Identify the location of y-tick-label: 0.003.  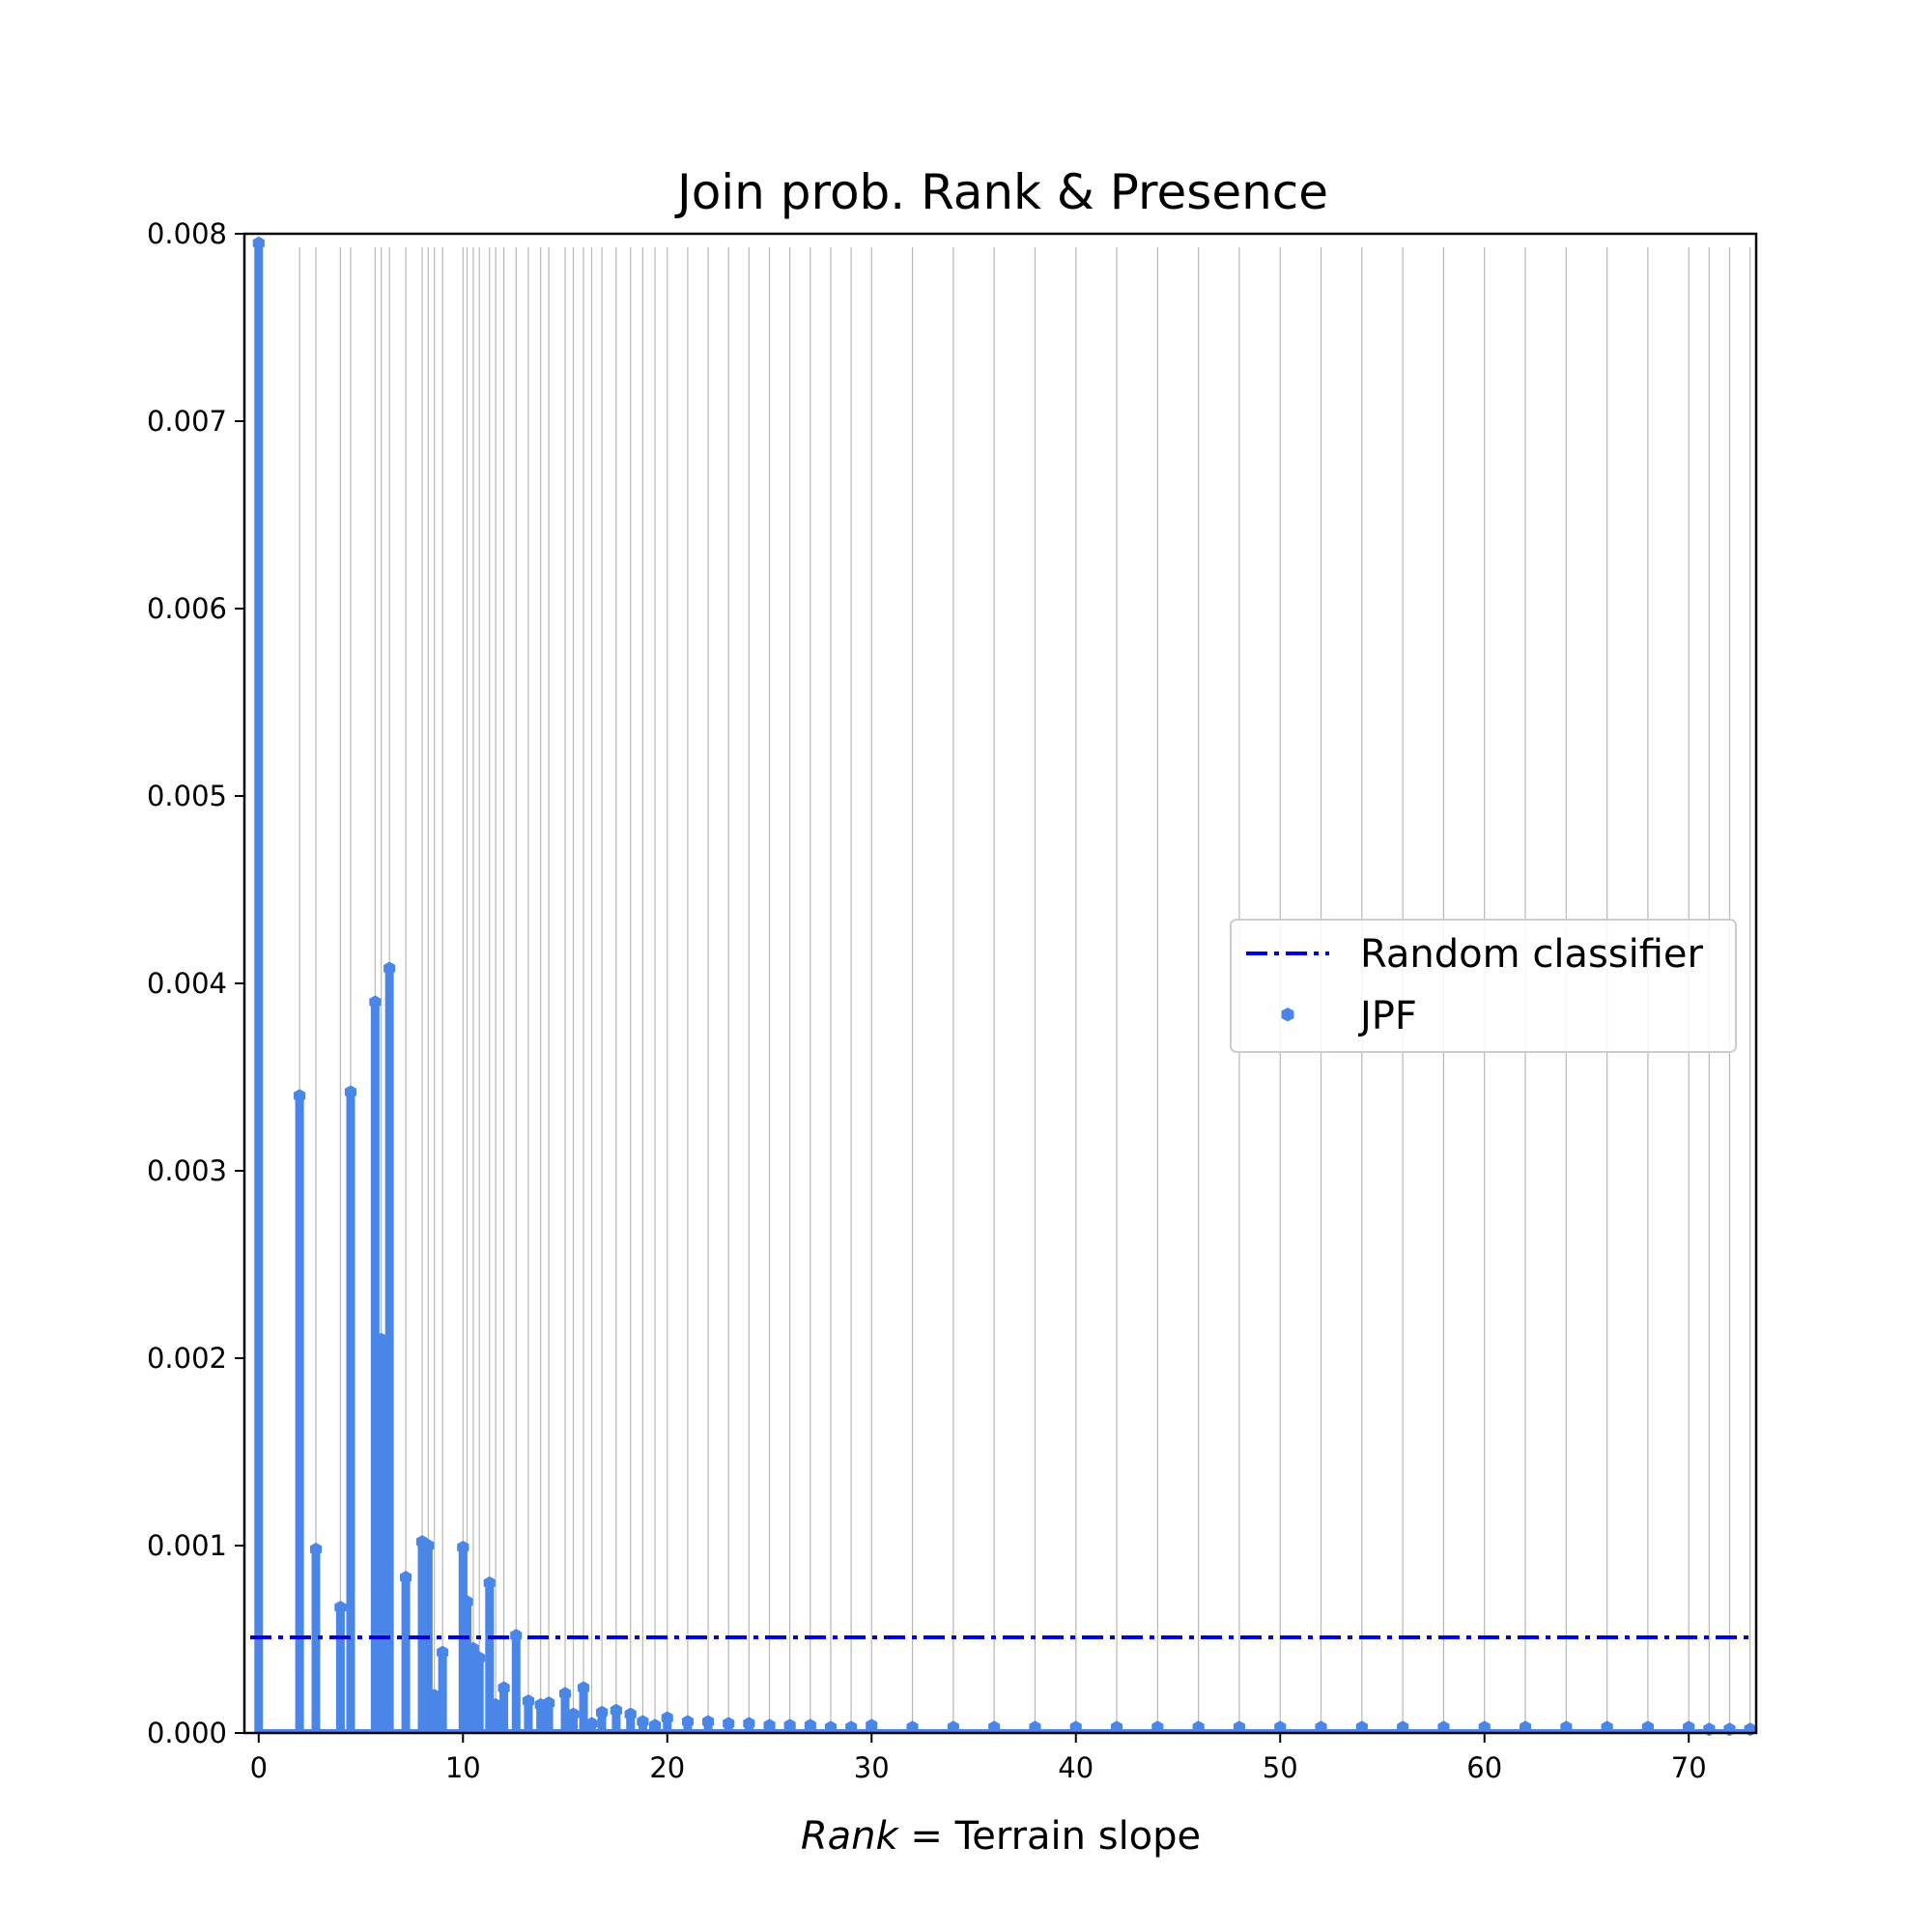
(187, 1170).